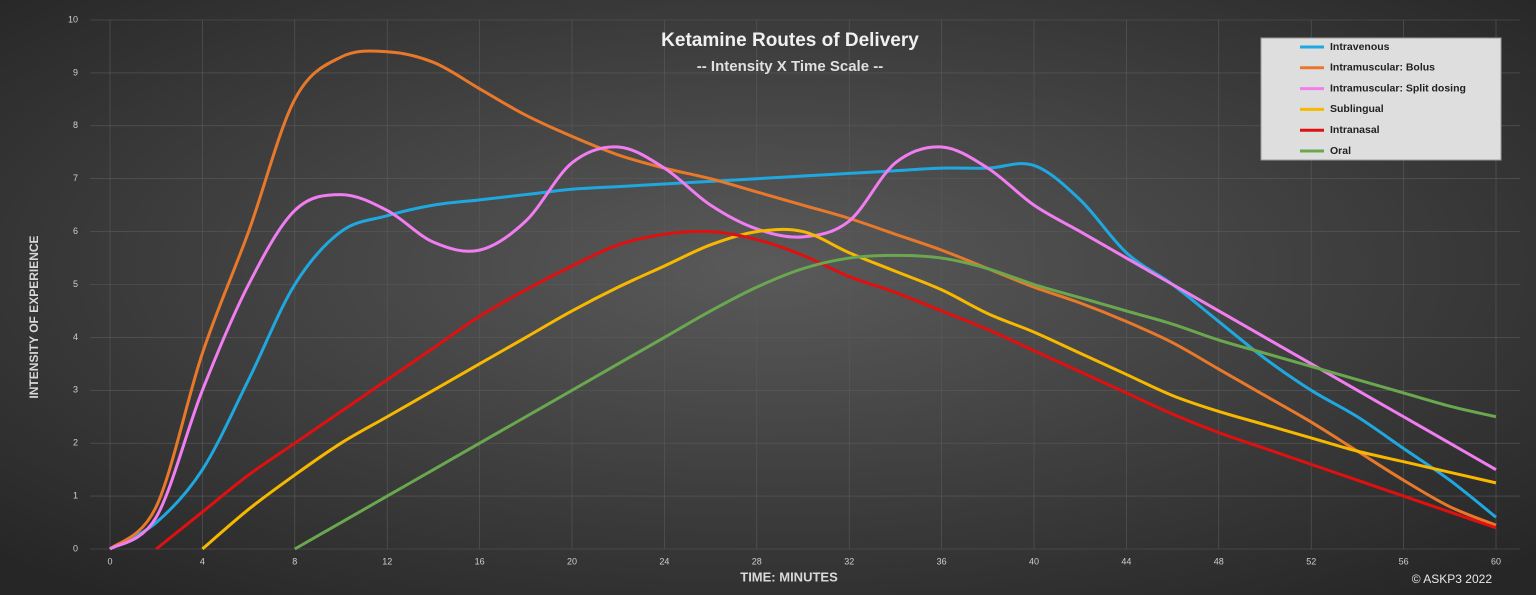  Describe the element at coordinates (572, 561) in the screenshot. I see `x-tick-label: 20` at that location.